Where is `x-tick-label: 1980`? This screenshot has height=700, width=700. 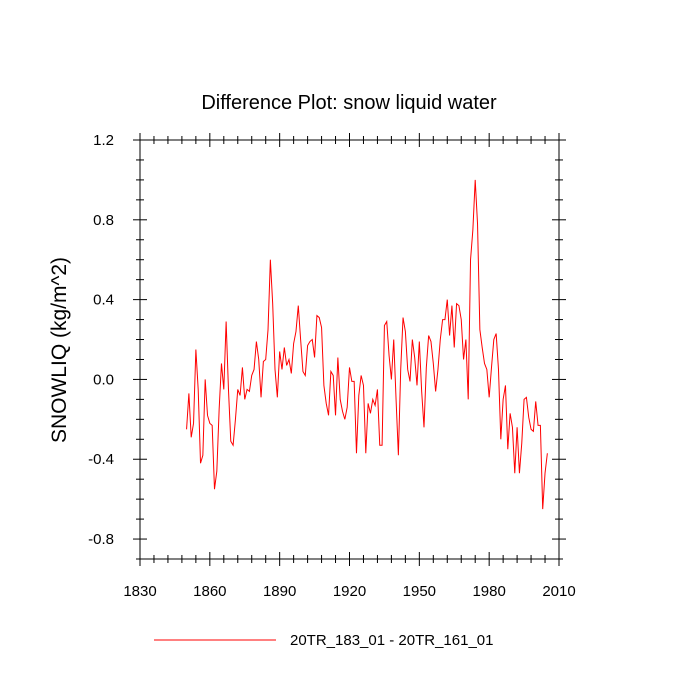 x-tick-label: 1980 is located at coordinates (488, 591).